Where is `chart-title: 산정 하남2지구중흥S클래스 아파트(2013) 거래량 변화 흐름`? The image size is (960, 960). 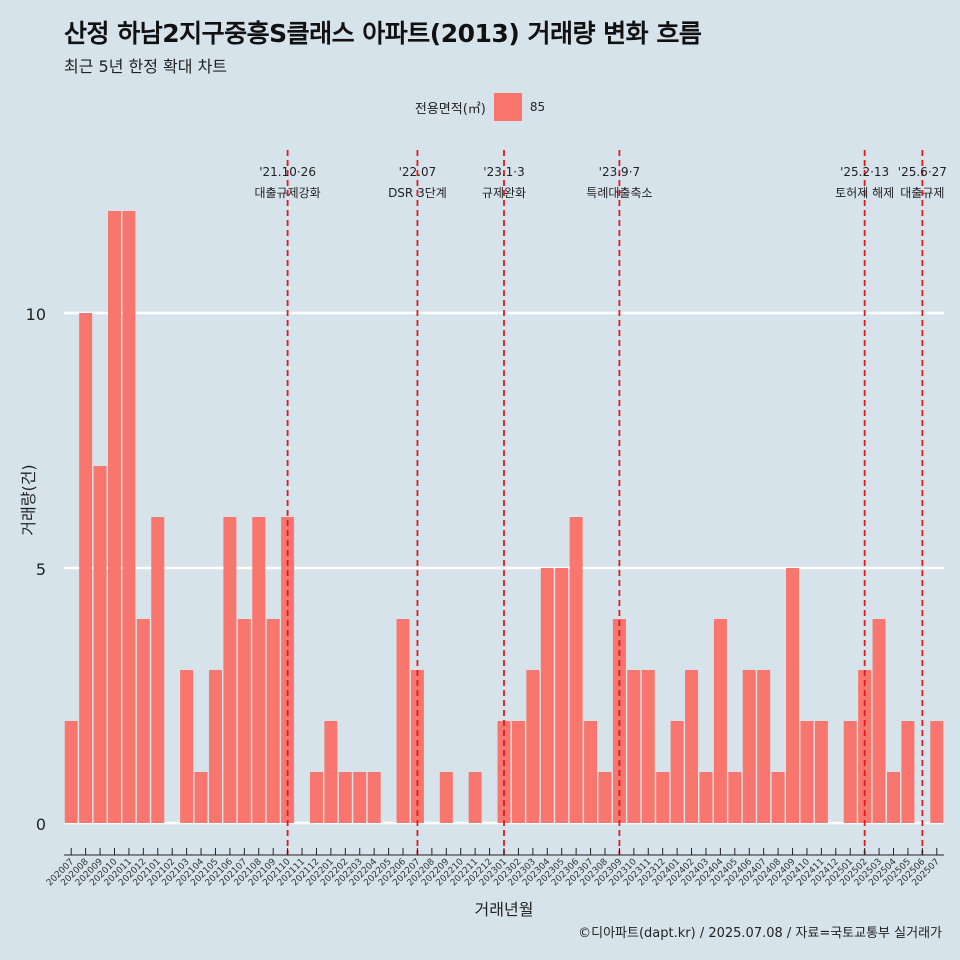 chart-title: 산정 하남2지구중흥S클래스 아파트(2013) 거래량 변화 흐름 is located at coordinates (383, 33).